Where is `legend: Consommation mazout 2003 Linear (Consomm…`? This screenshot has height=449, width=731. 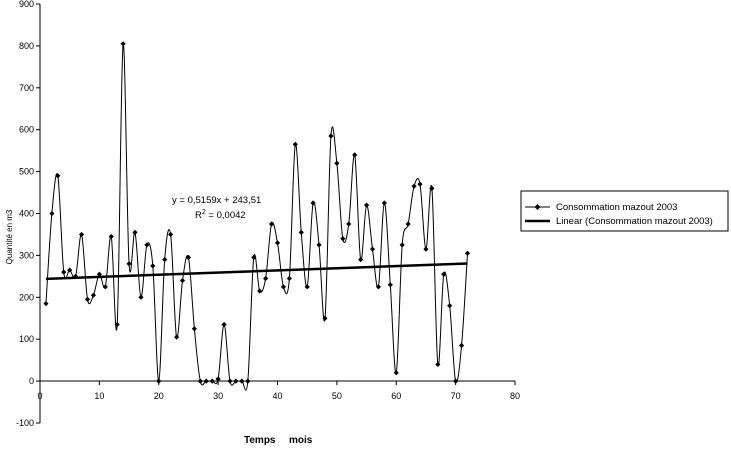
legend: Consommation mazout 2003 Linear (Consomm… is located at coordinates (624, 211).